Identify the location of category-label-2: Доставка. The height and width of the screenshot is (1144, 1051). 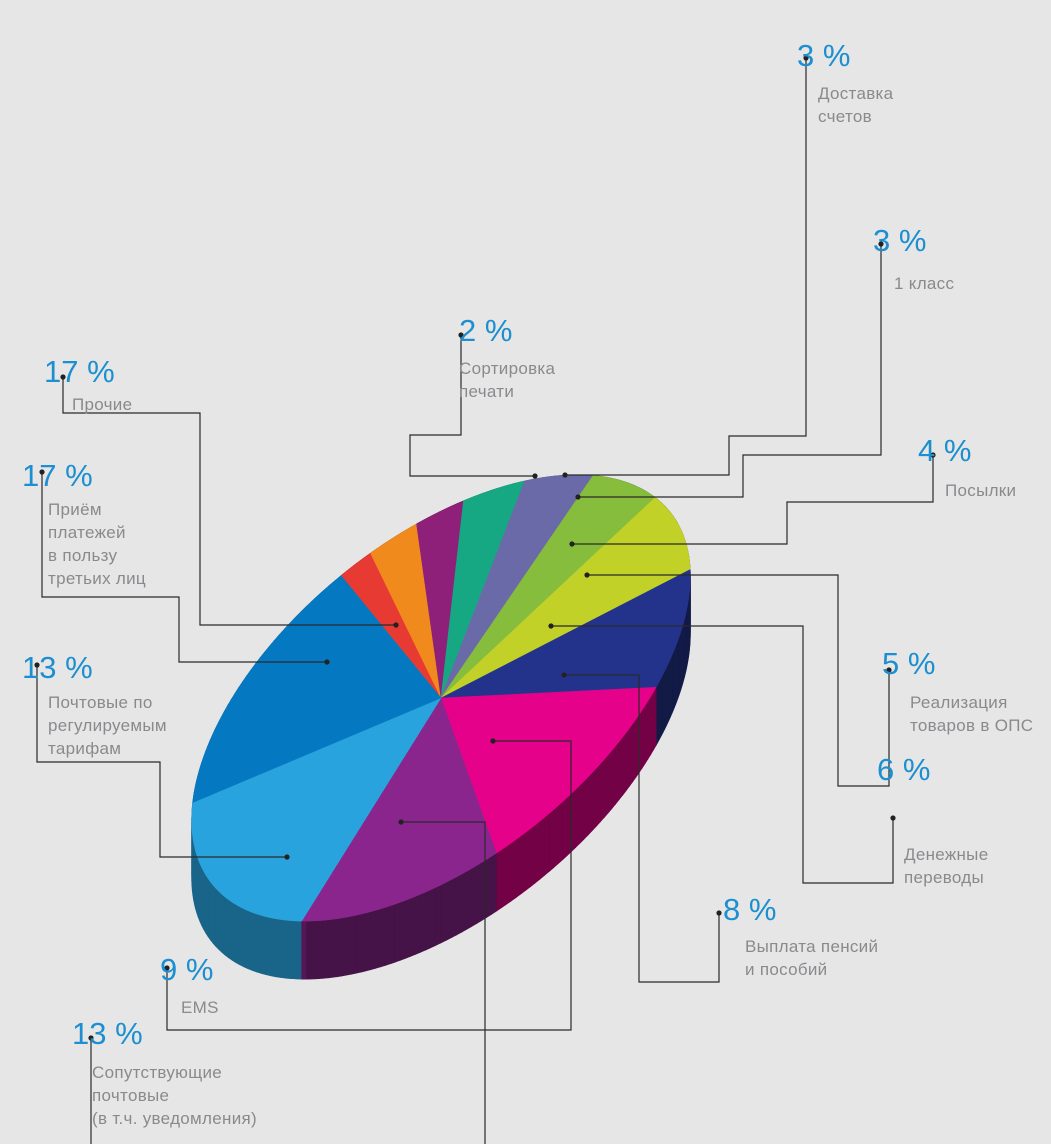
(856, 93).